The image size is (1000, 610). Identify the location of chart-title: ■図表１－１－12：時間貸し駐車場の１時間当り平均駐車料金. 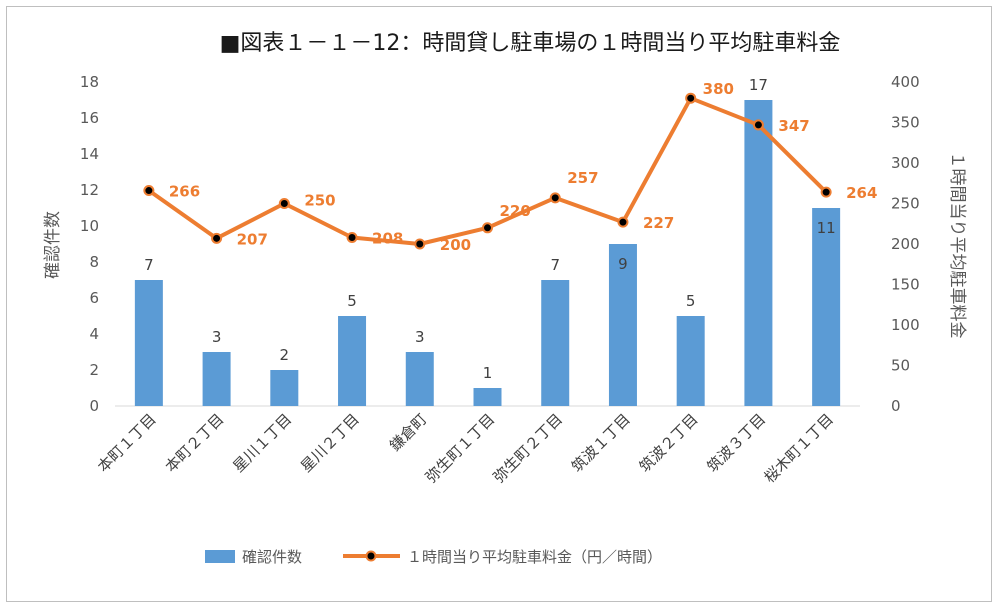
(530, 43).